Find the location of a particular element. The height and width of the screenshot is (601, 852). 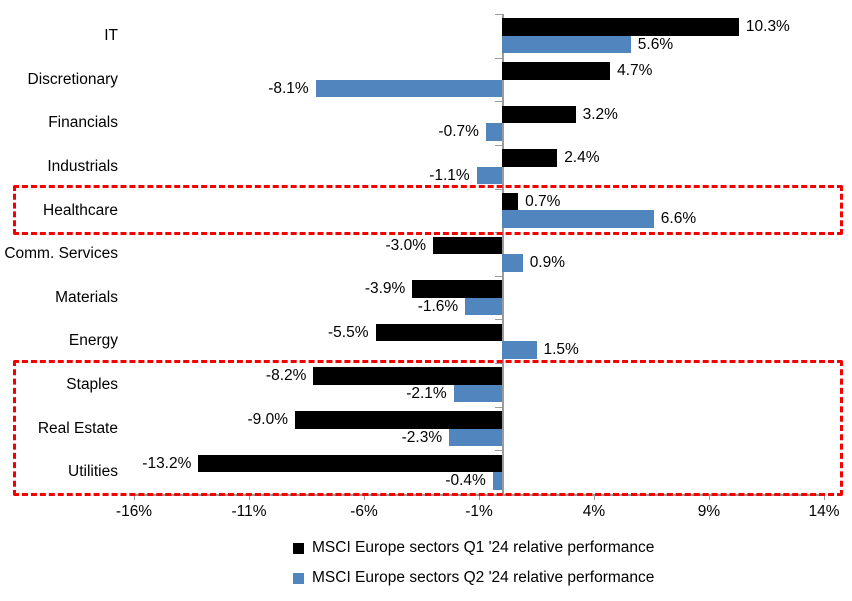

bar-q1-utilities is located at coordinates (350, 463).